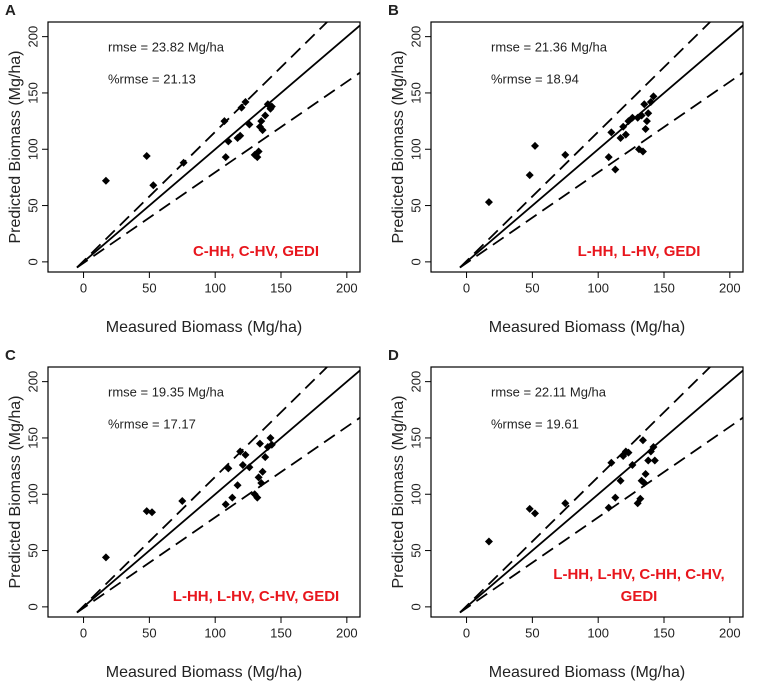  What do you see at coordinates (587, 672) in the screenshot?
I see `x-axis-label: Measured Biomass (Mg/ha)` at bounding box center [587, 672].